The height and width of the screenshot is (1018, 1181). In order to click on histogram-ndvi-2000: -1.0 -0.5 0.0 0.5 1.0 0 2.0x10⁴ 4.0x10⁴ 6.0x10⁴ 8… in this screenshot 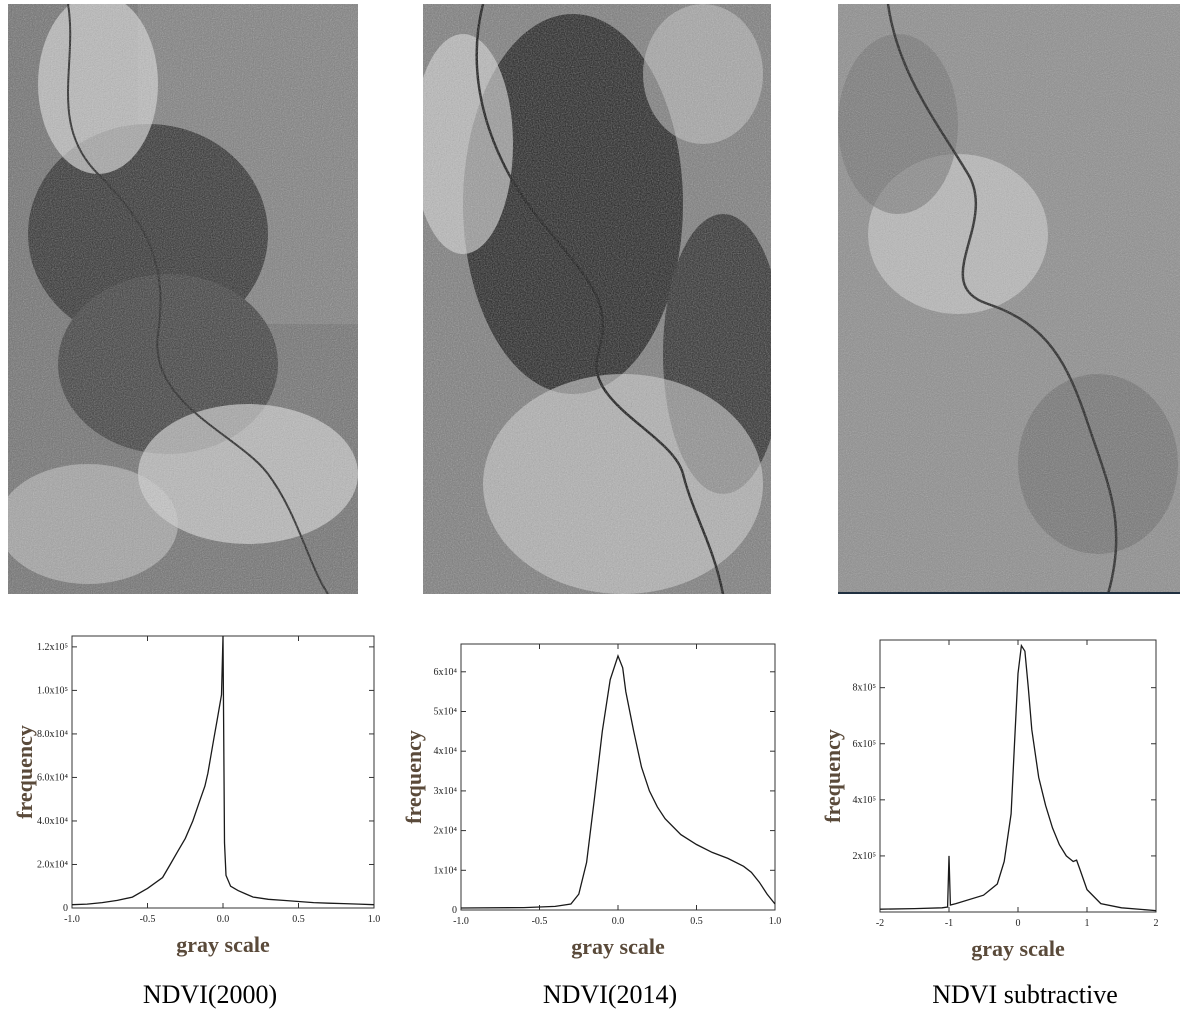, I will do `click(200, 800)`.